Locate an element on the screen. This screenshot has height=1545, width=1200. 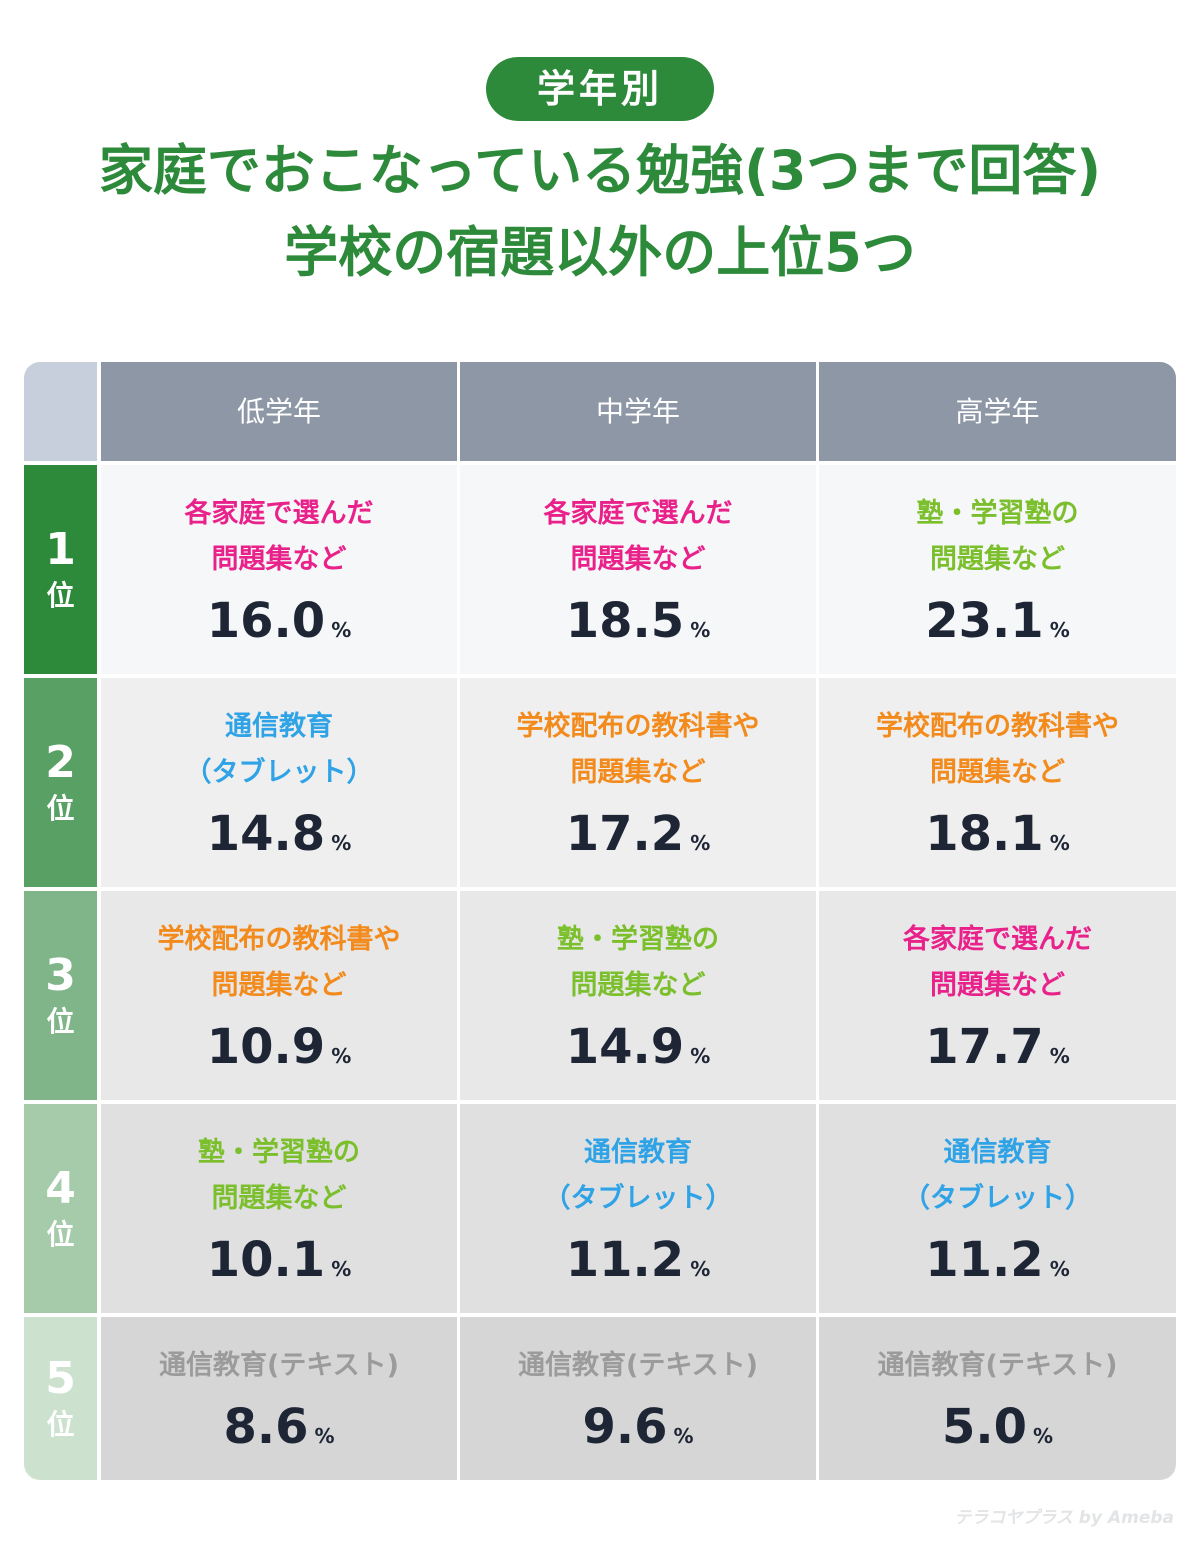
table-corner is located at coordinates (60, 411).